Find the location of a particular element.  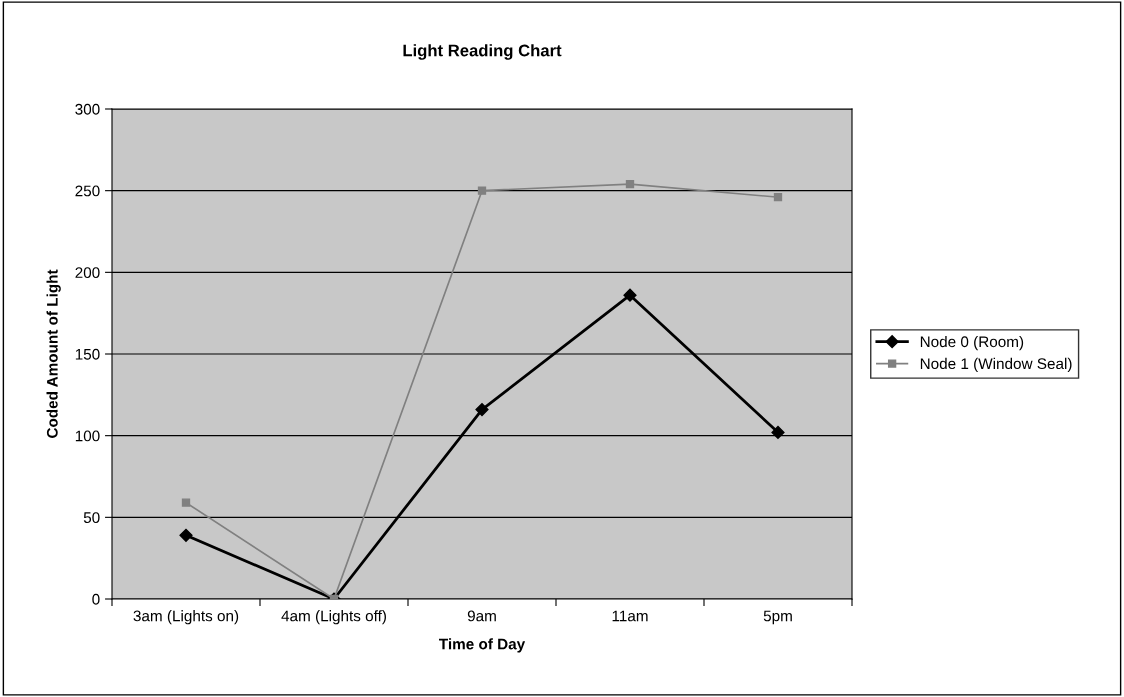

y-tick-label: 0 is located at coordinates (96, 599).